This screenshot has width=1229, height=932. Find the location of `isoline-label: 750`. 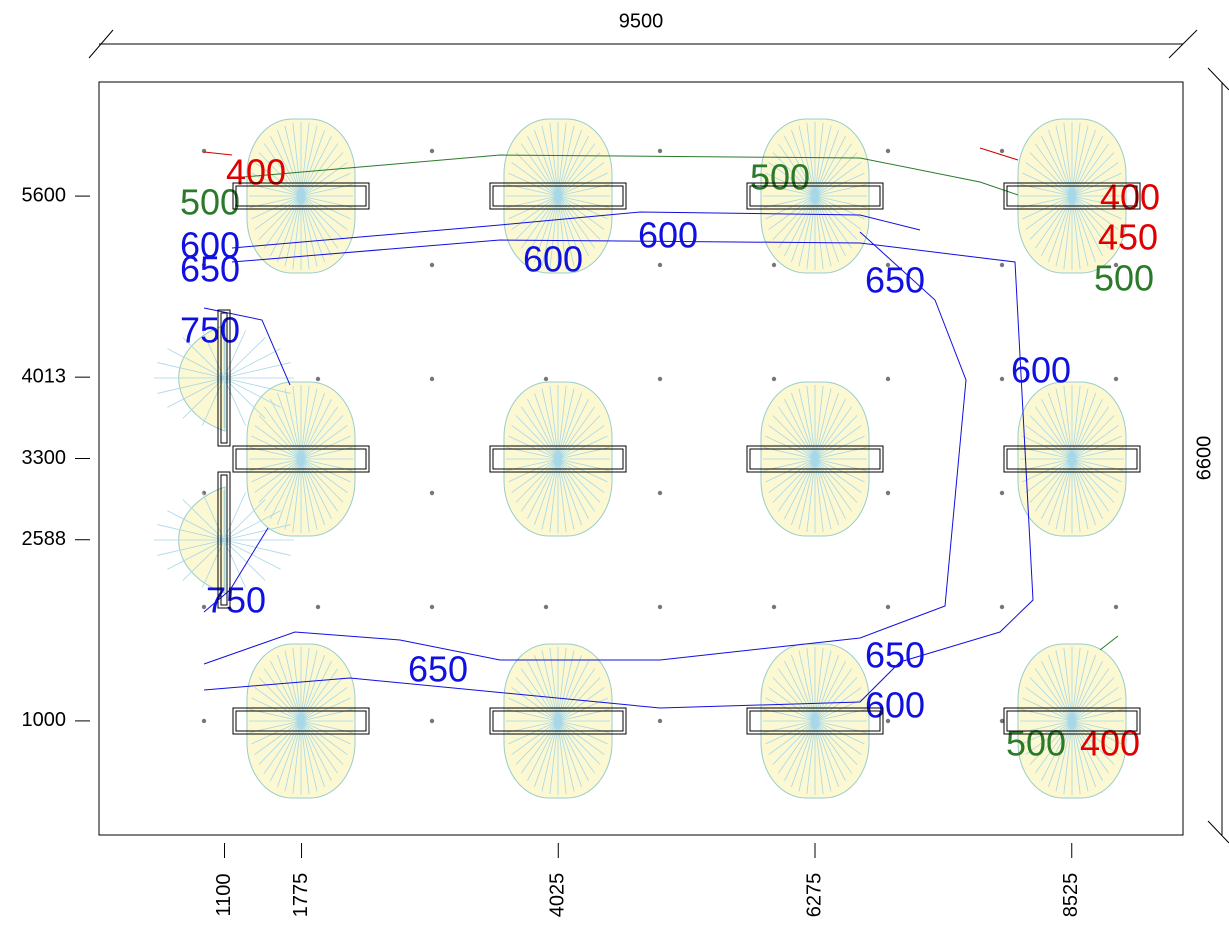

isoline-label: 750 is located at coordinates (236, 600).